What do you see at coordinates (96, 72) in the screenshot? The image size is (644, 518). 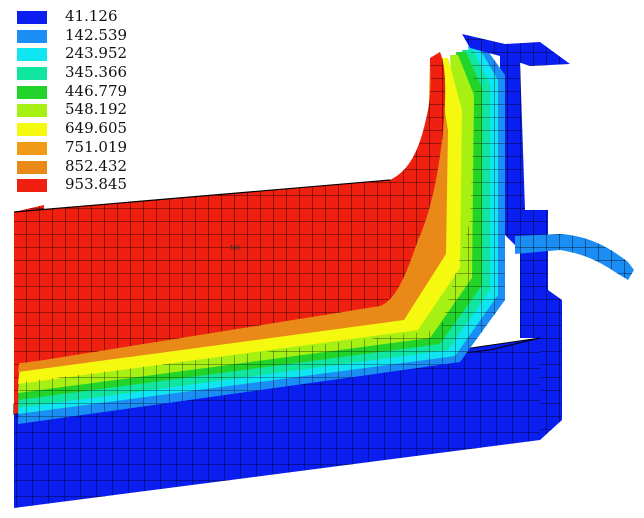 I see `legend-value: 345.366` at bounding box center [96, 72].